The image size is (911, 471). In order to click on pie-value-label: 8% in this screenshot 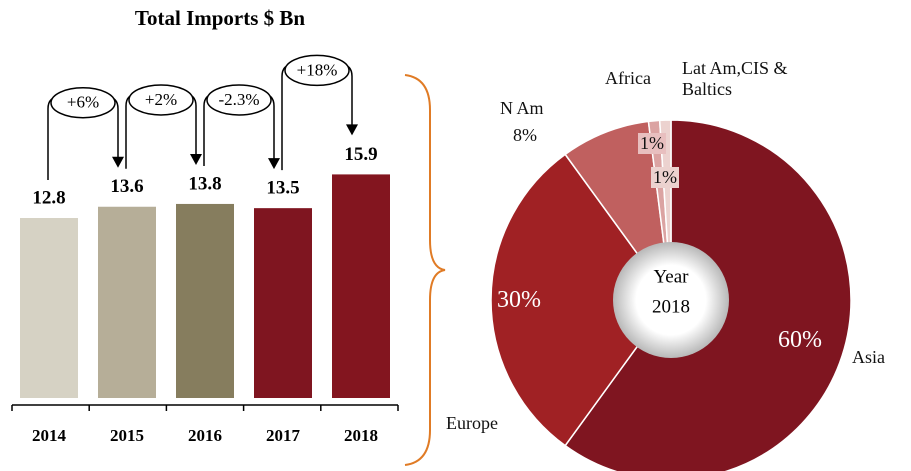, I will do `click(525, 135)`.